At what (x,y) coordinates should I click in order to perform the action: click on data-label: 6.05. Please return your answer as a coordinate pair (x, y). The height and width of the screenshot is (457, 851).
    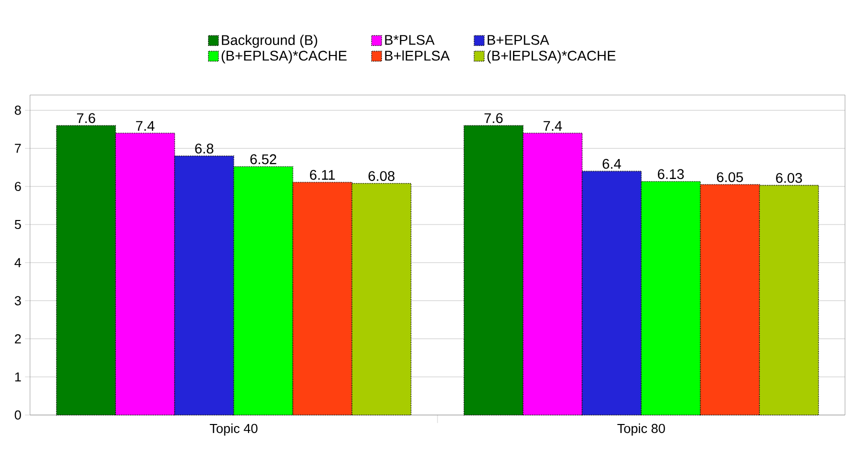
    Looking at the image, I should click on (729, 177).